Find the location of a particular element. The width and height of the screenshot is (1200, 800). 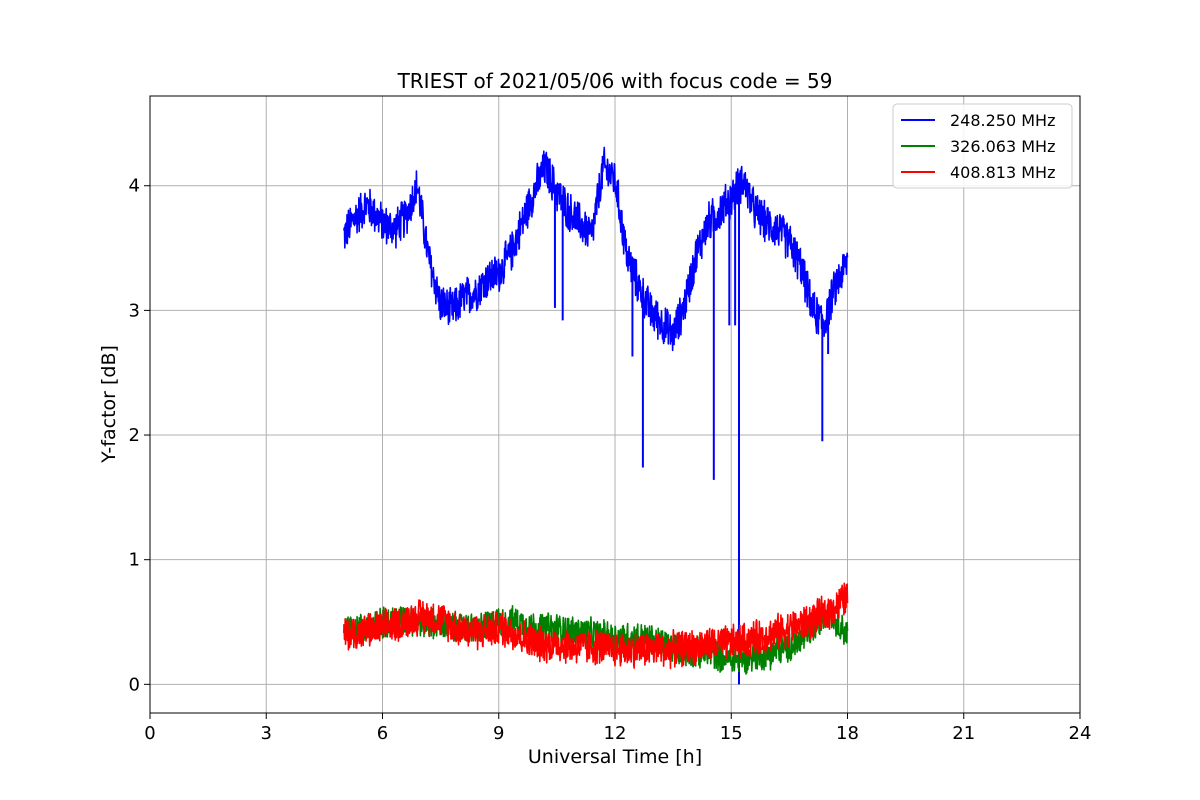

x-tick-label: 3 is located at coordinates (266, 733).